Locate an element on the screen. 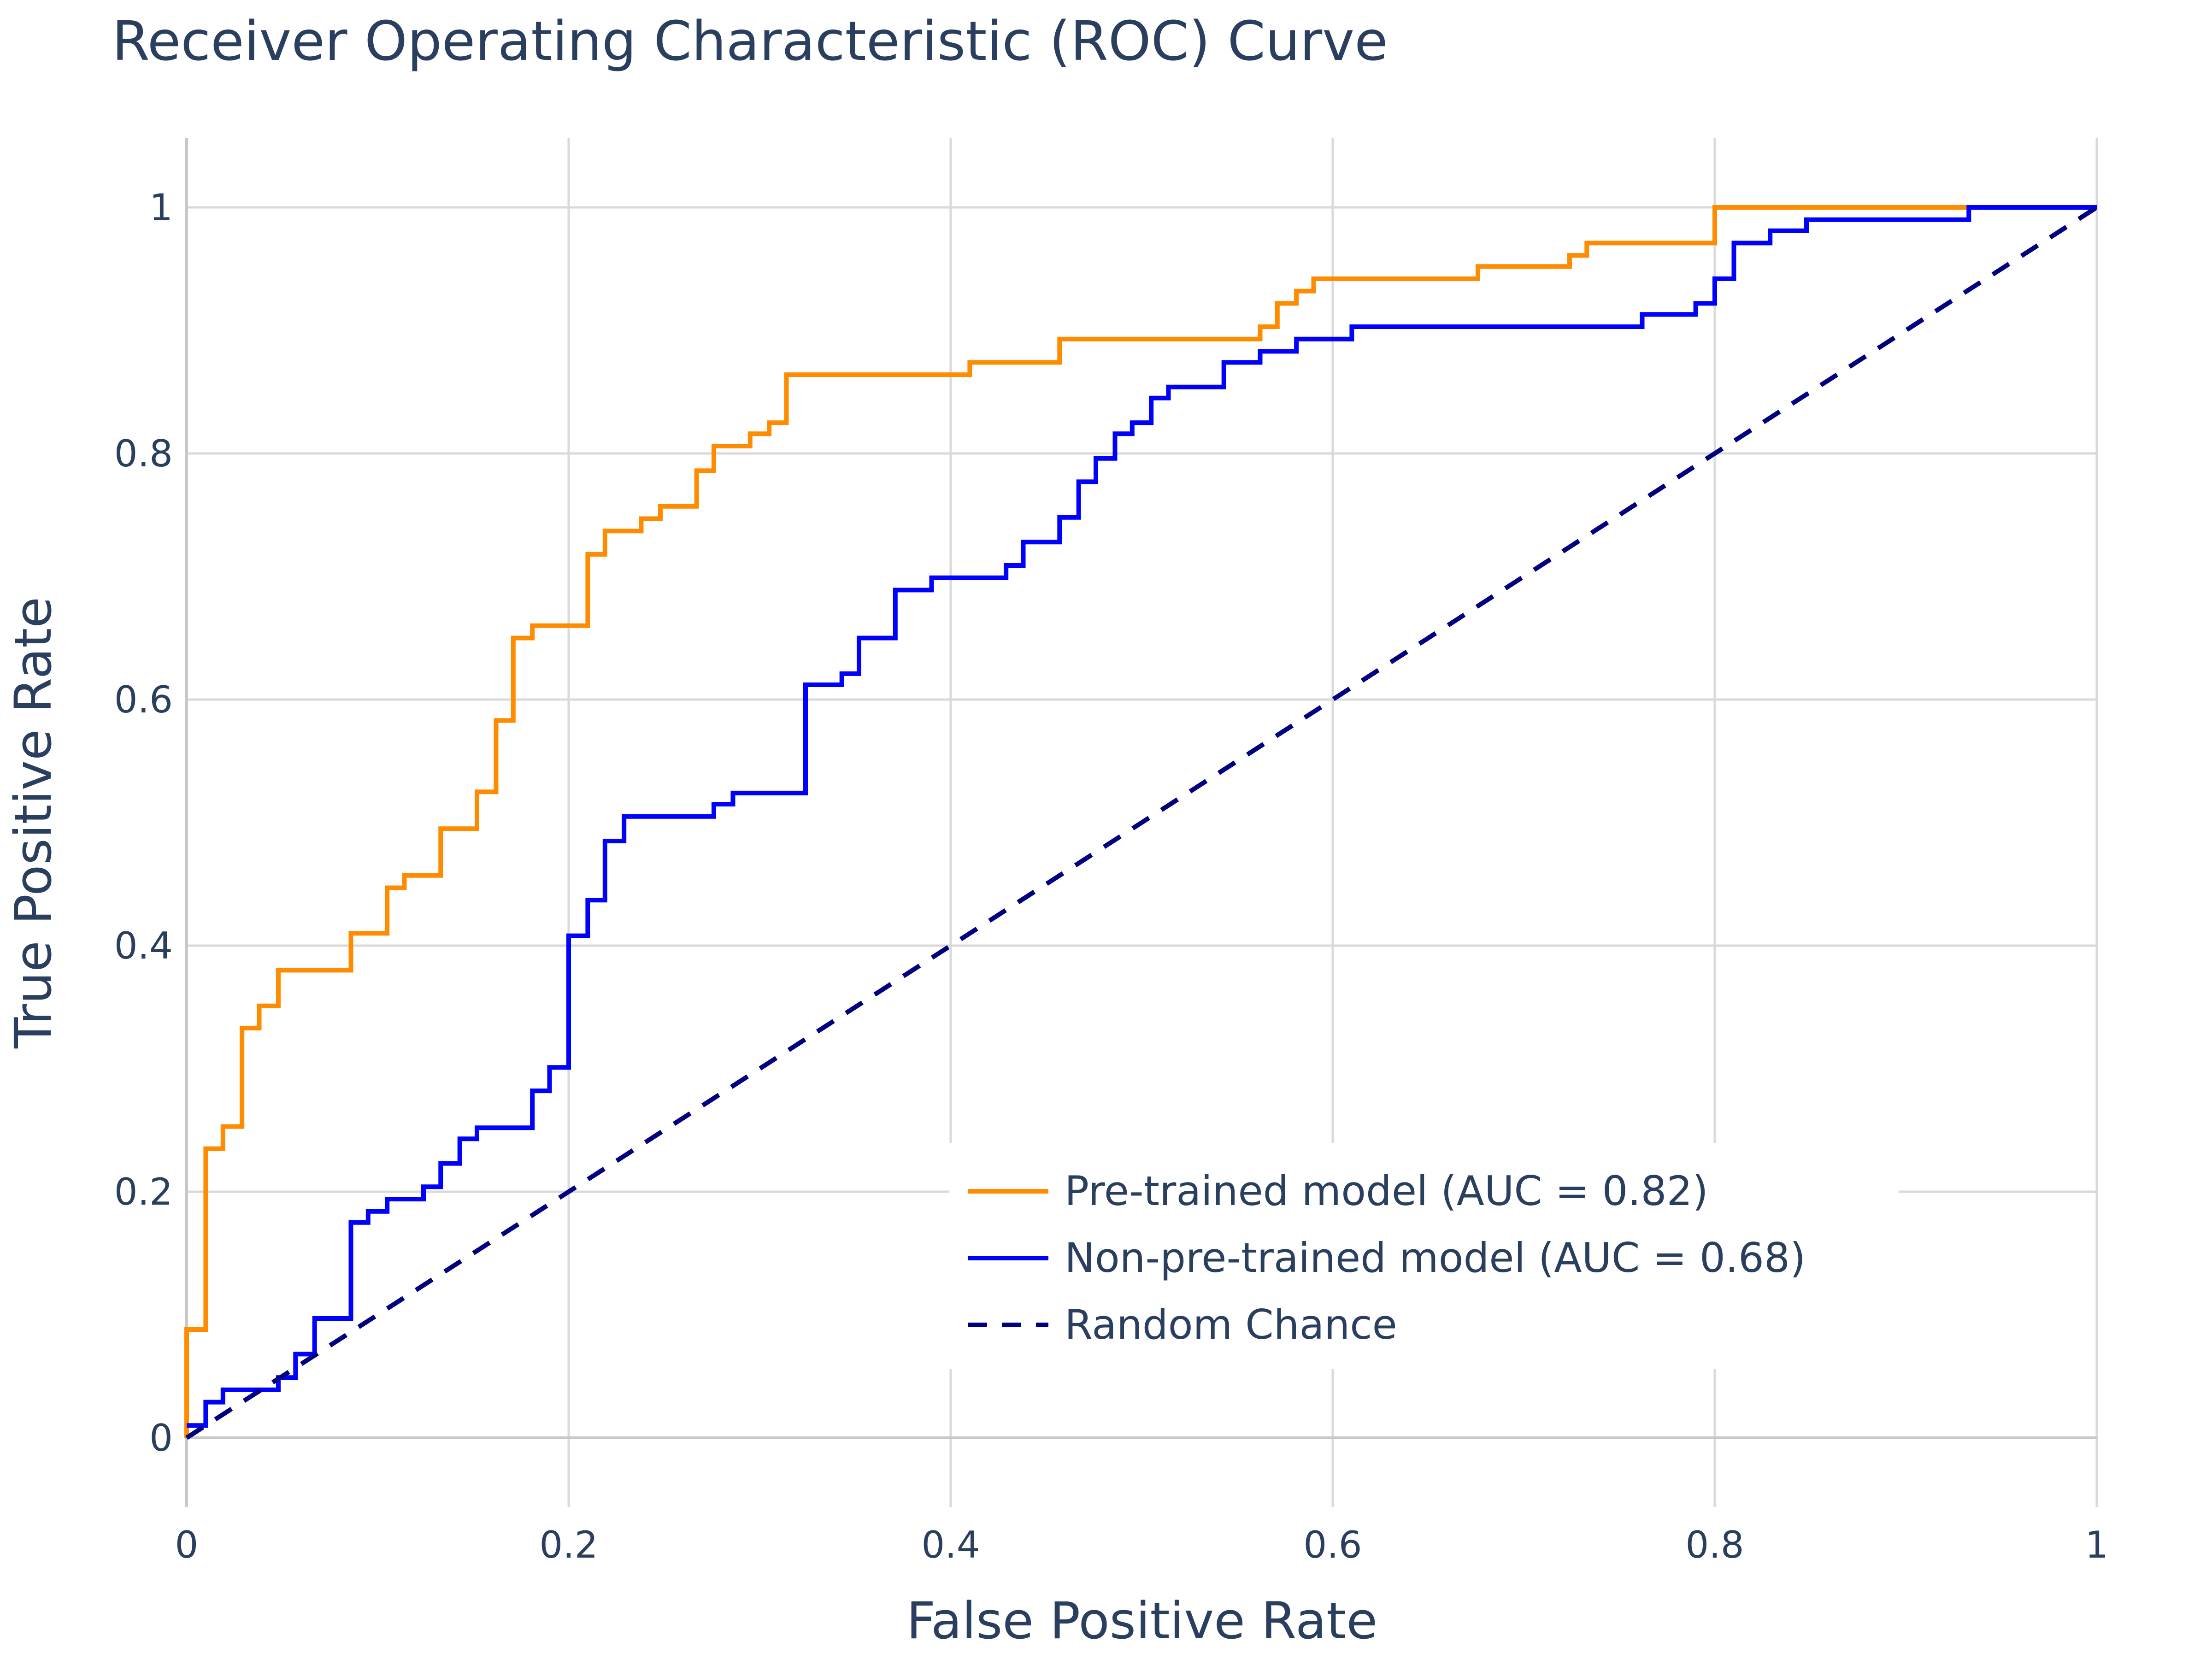 This screenshot has width=2212, height=1659. y-axis-title: True Positive Rate is located at coordinates (33, 823).